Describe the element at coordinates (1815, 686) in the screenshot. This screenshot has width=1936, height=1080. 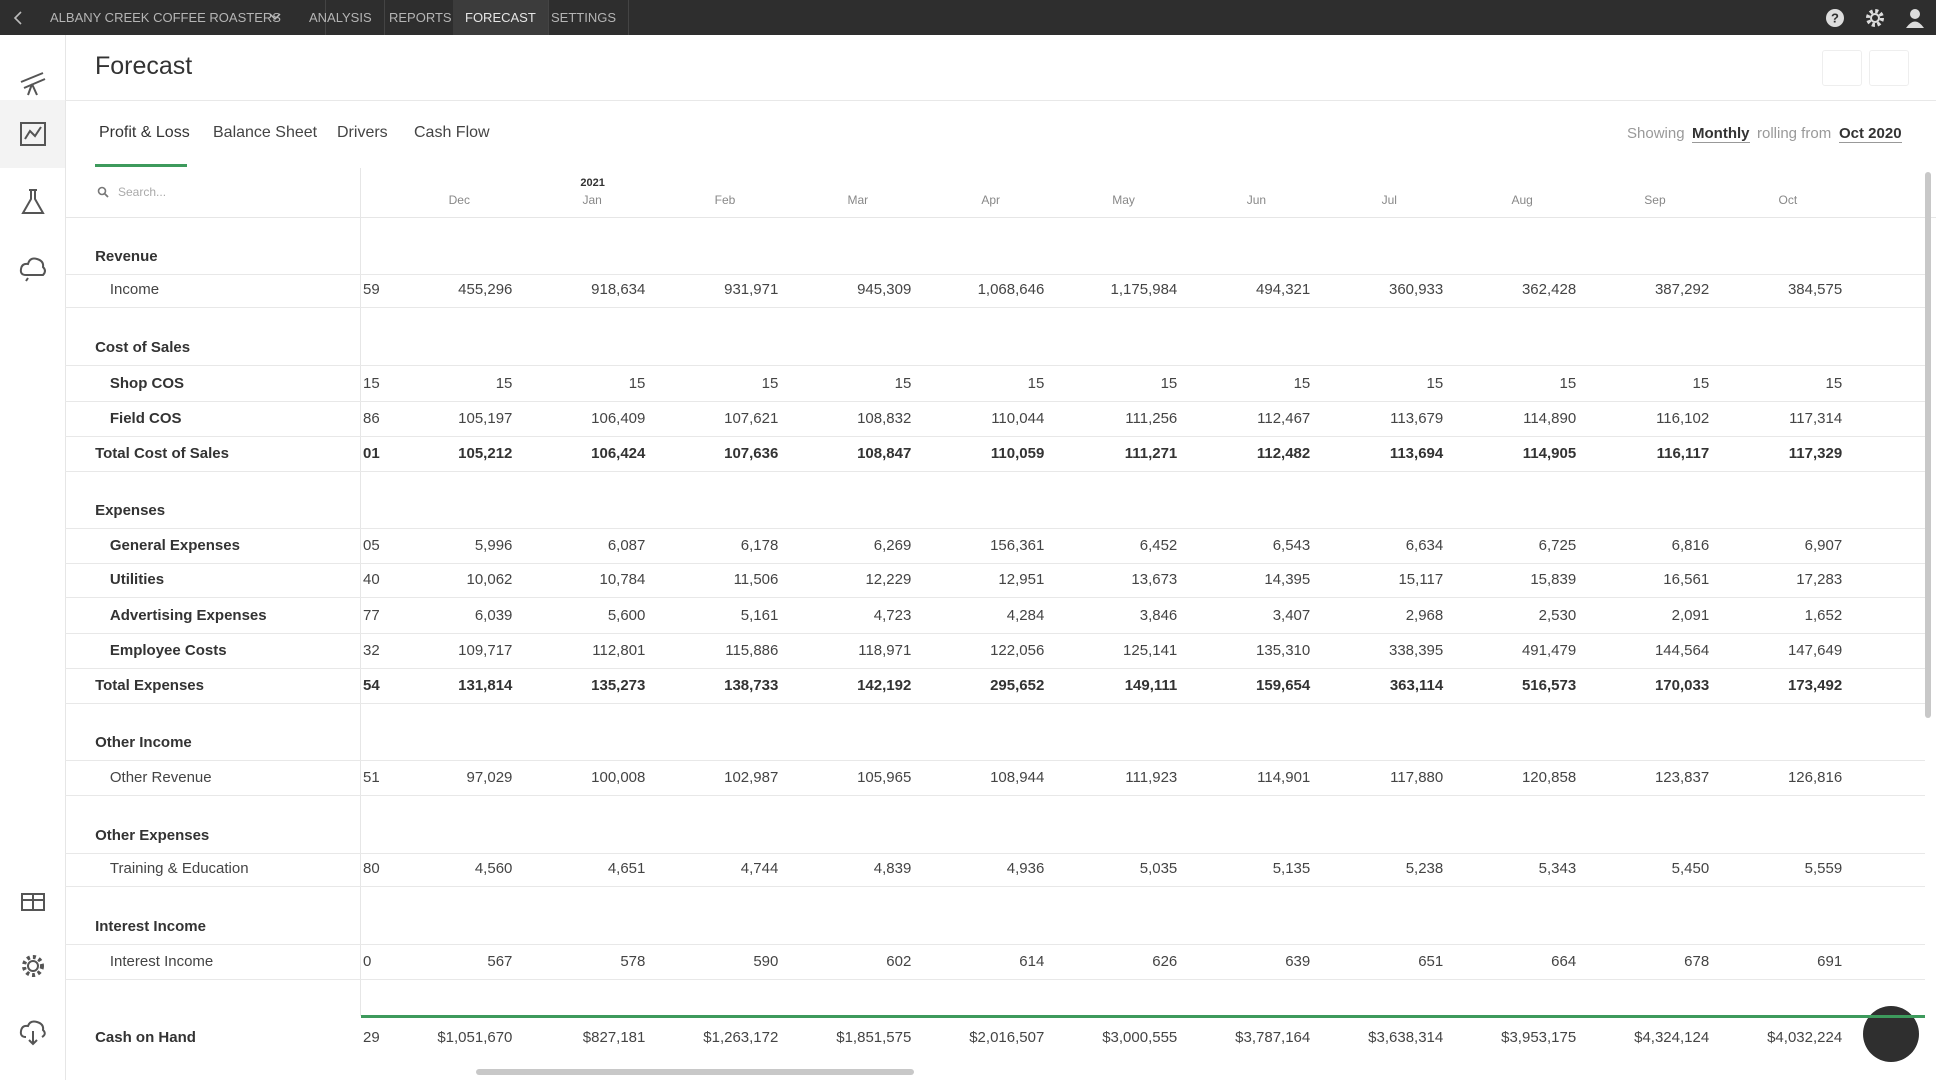
I see `cell: 173,492` at that location.